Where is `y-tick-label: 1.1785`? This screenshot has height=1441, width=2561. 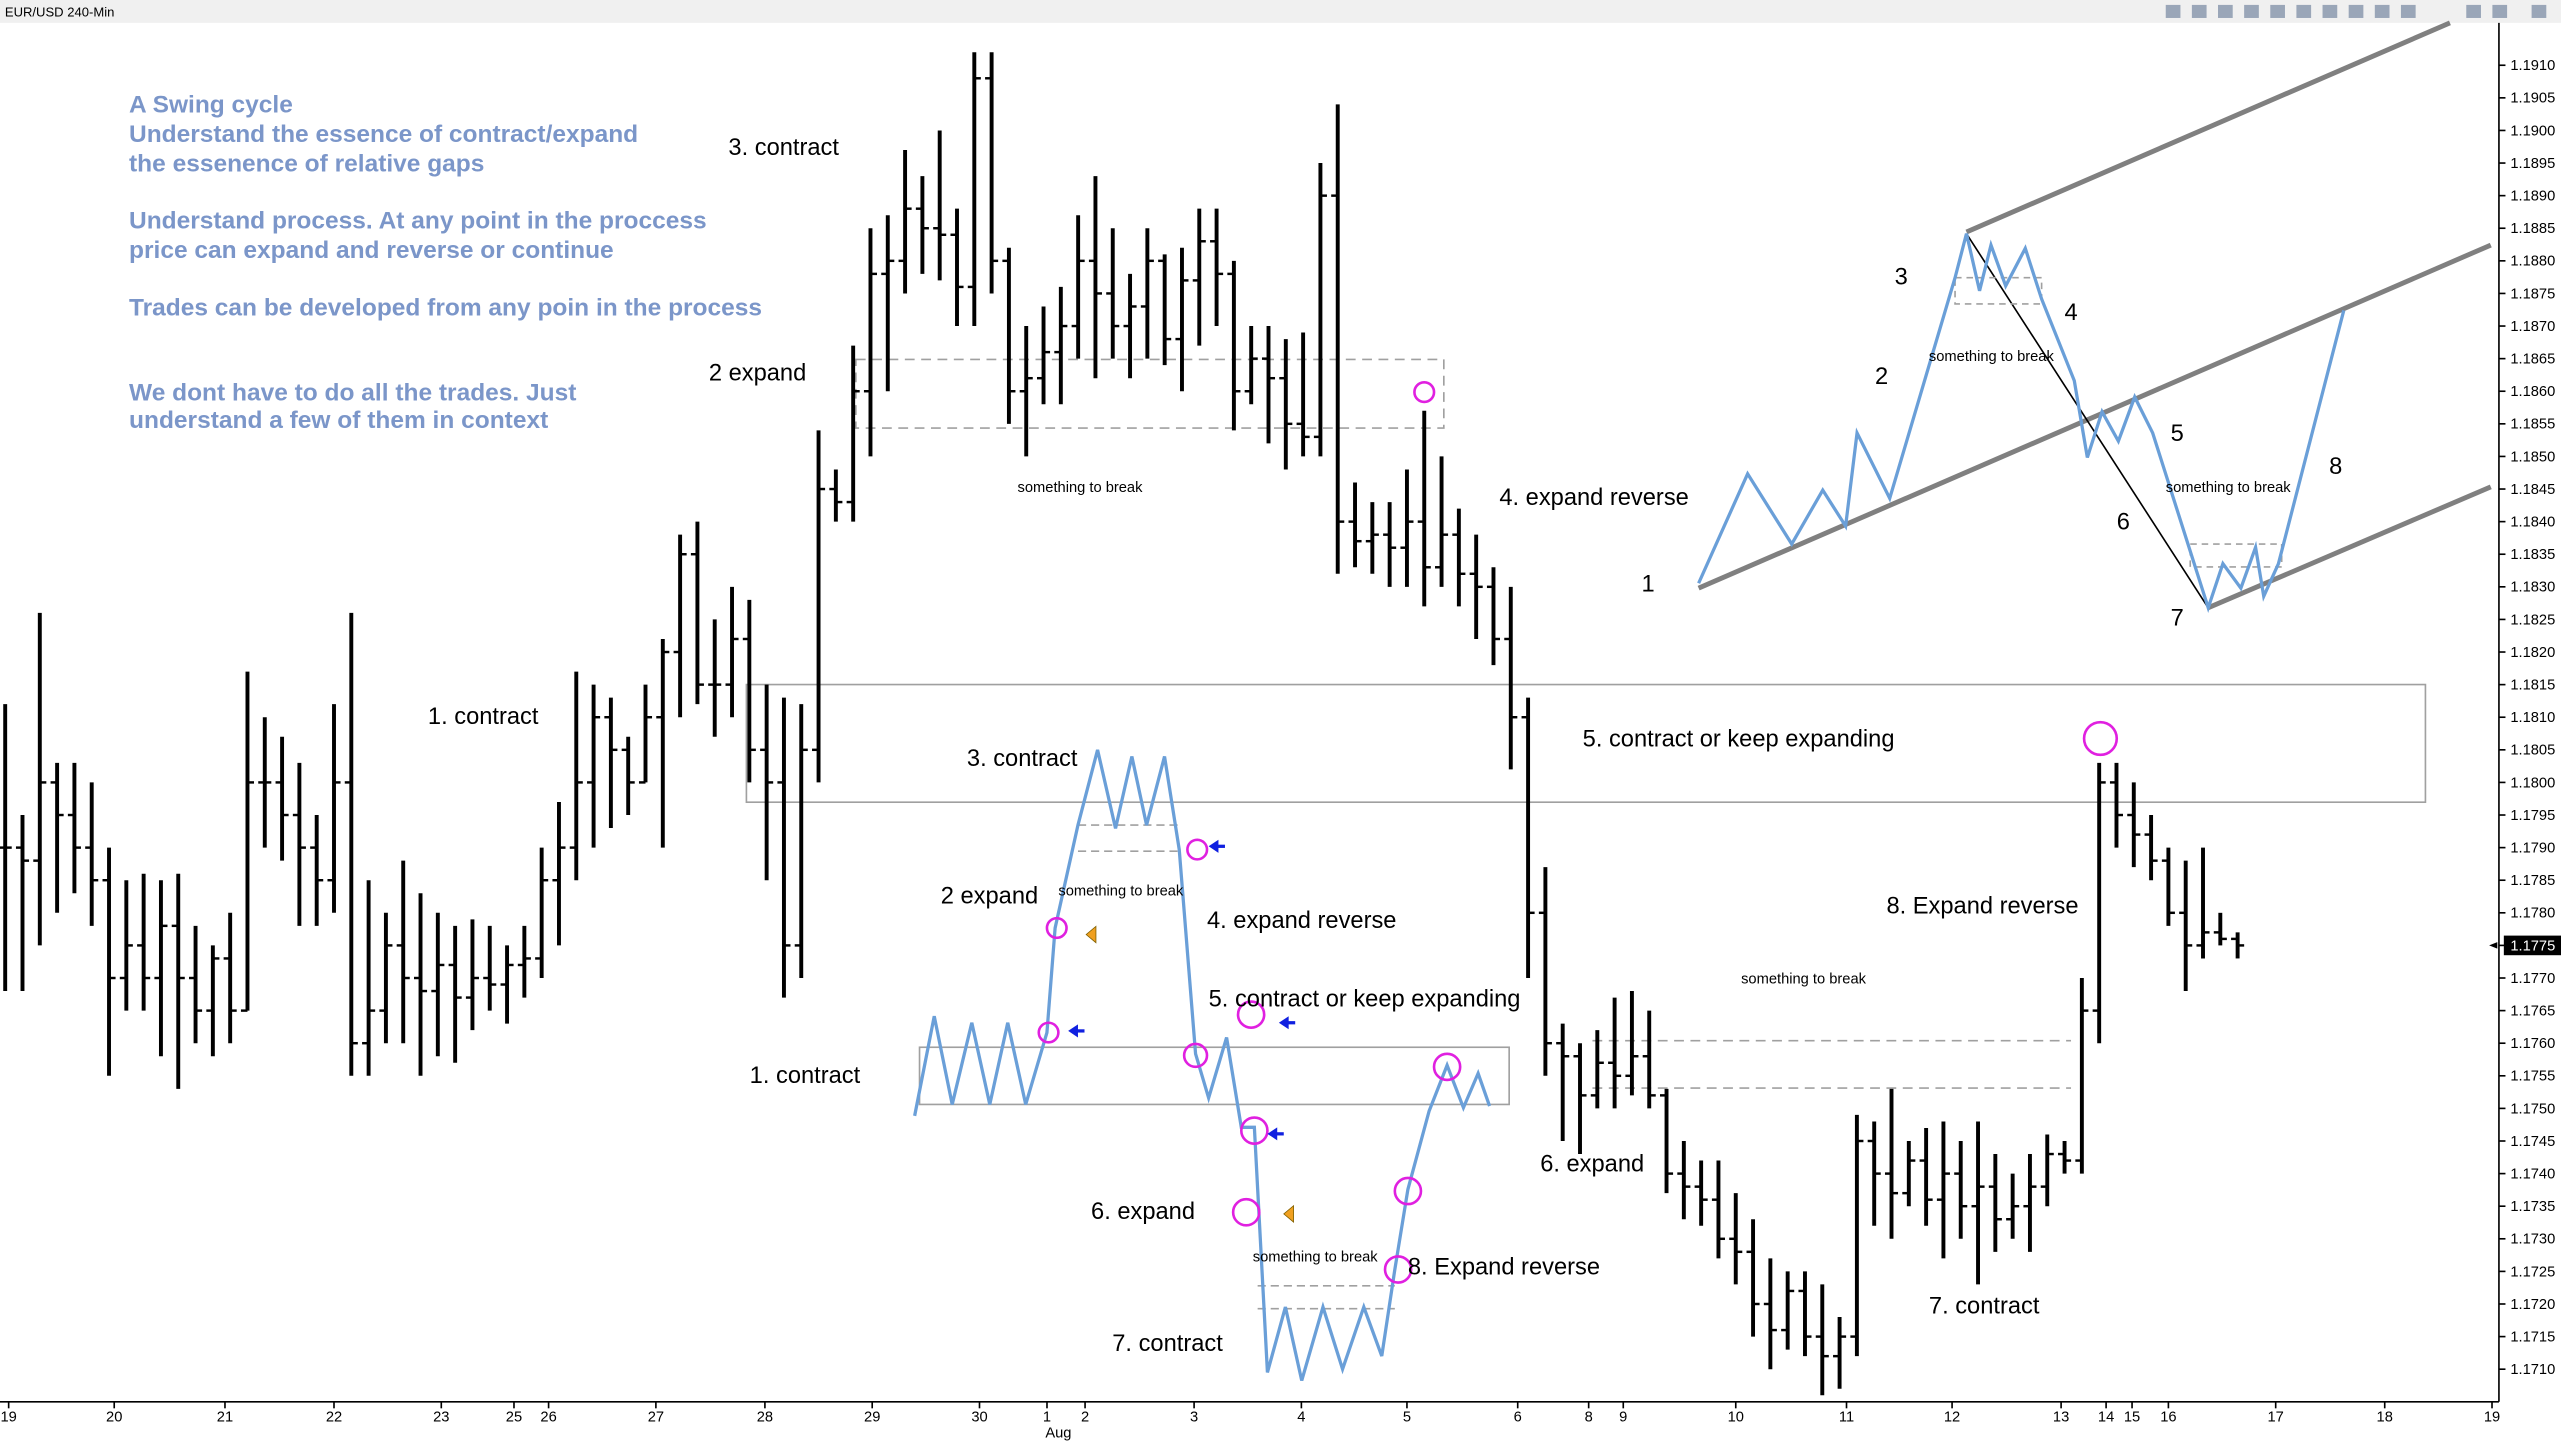 y-tick-label: 1.1785 is located at coordinates (2532, 881).